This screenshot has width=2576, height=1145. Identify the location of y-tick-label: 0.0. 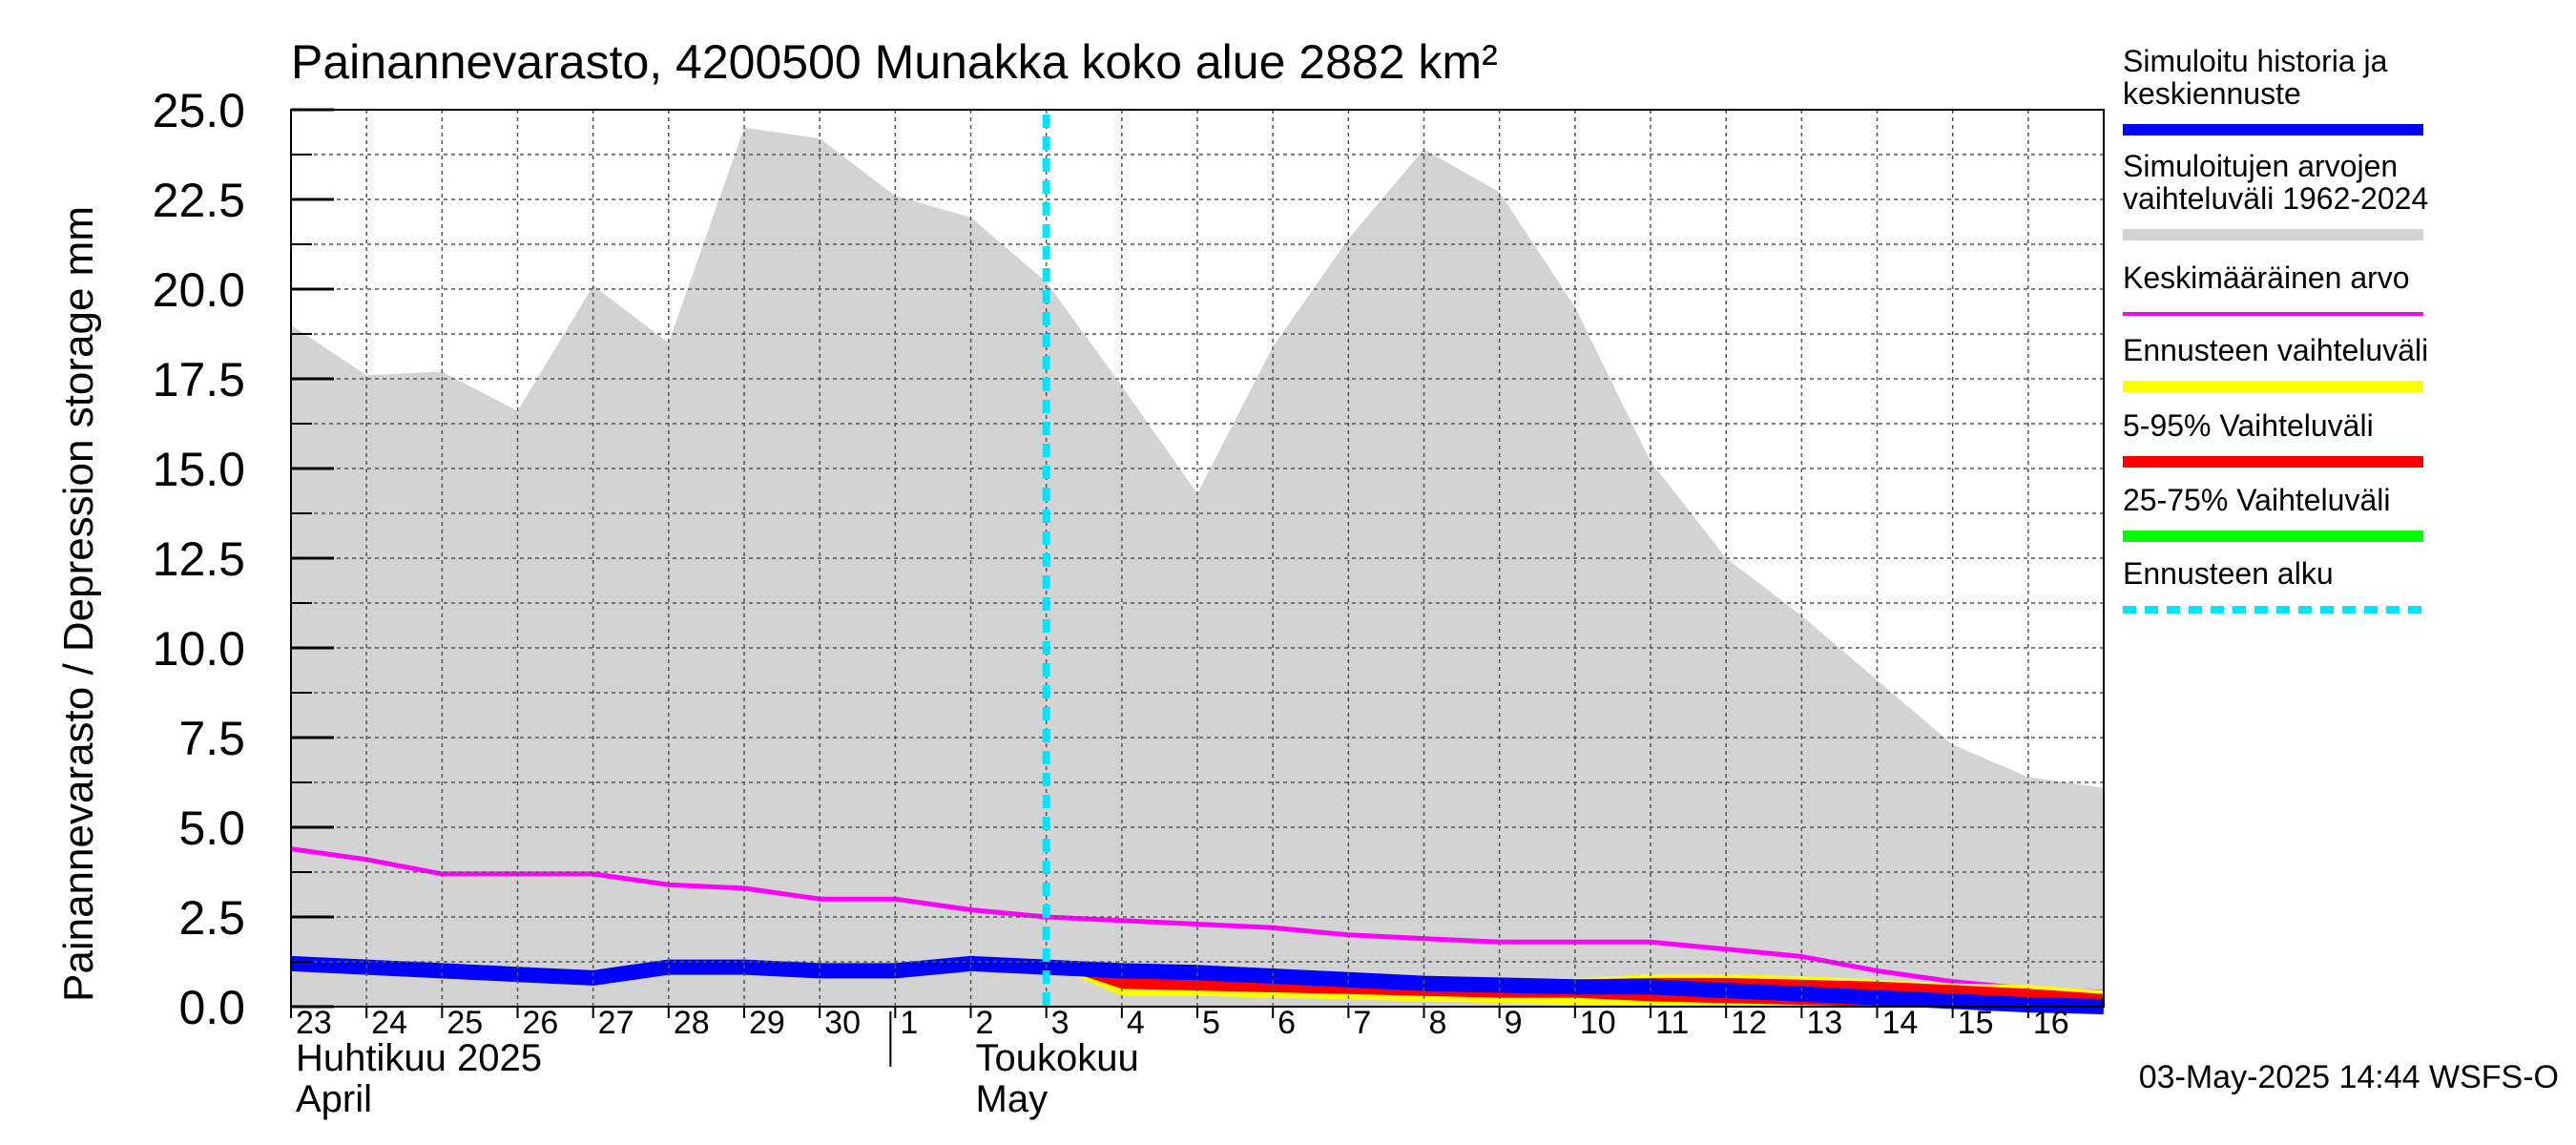
(211, 1008).